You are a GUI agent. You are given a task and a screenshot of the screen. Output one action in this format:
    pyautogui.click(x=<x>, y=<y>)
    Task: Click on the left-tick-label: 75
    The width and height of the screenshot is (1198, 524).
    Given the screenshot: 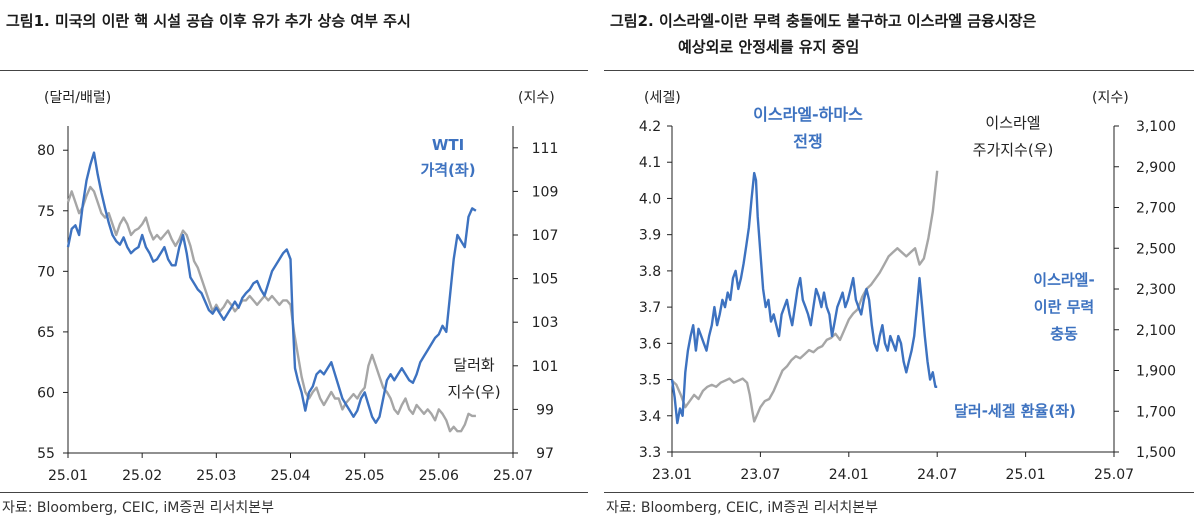 What is the action you would take?
    pyautogui.click(x=46, y=212)
    